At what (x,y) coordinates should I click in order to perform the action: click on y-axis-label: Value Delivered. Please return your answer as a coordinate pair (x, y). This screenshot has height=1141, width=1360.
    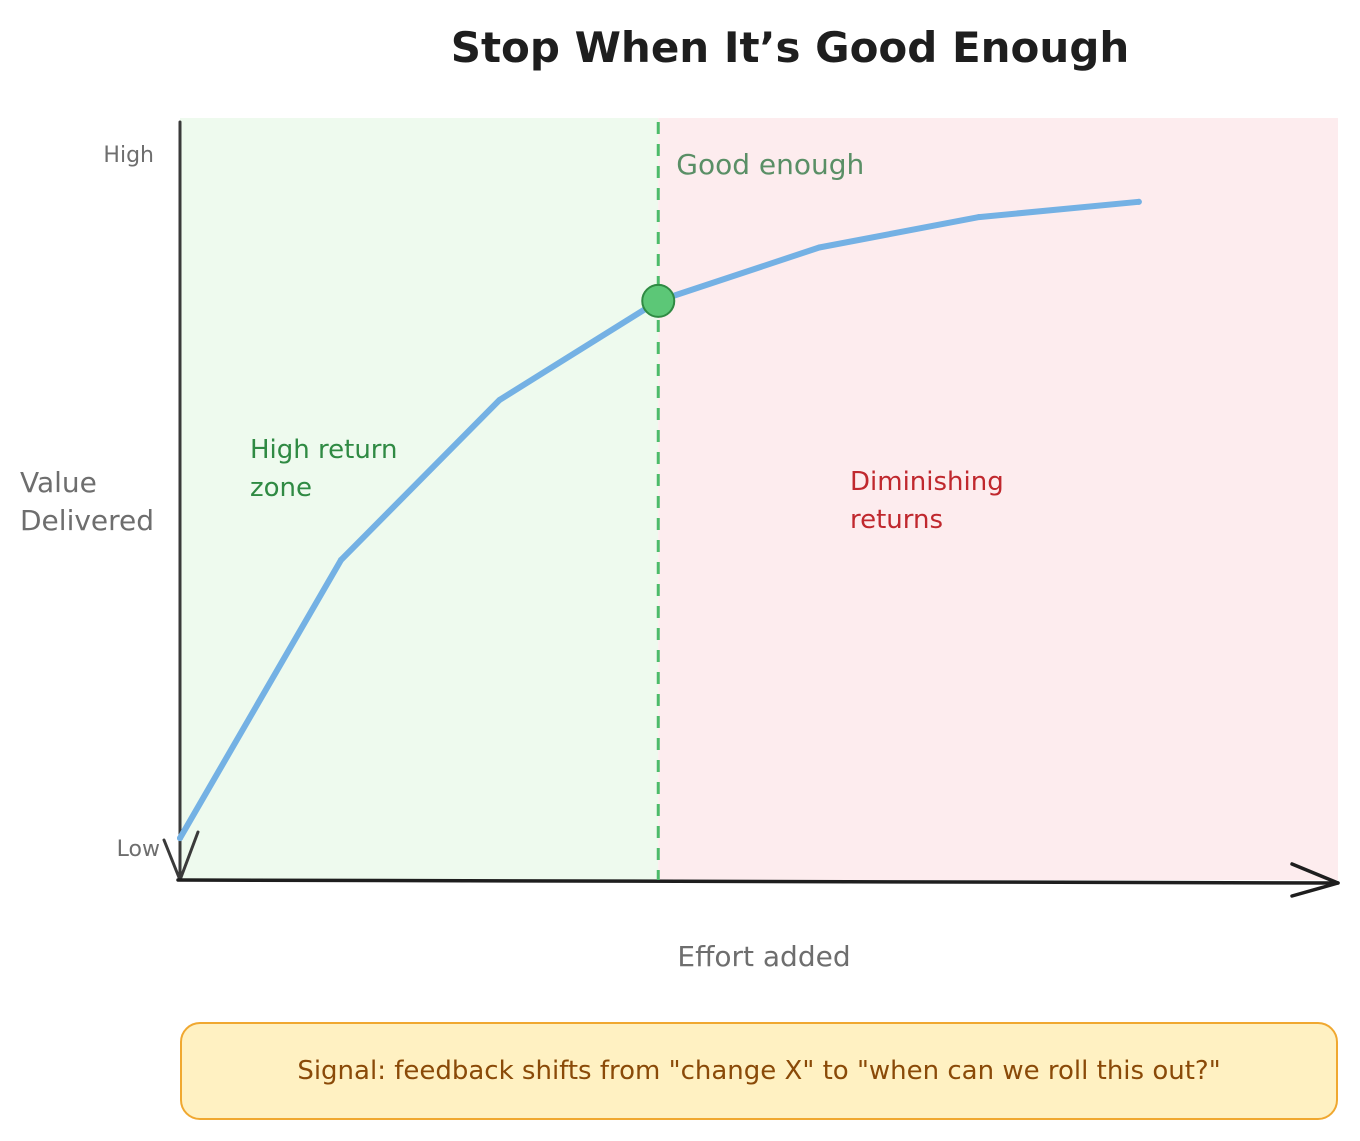
    Looking at the image, I should click on (87, 501).